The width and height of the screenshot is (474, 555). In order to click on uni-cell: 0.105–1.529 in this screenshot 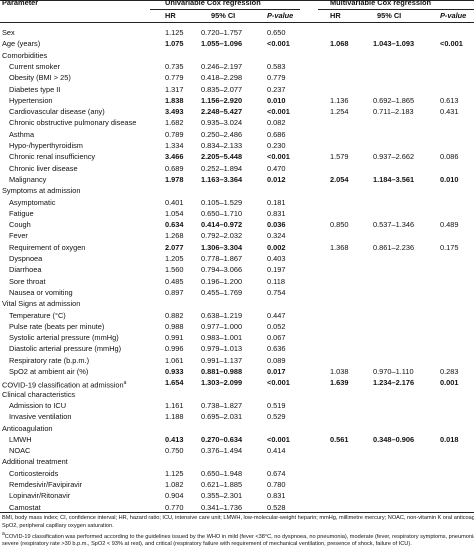, I will do `click(222, 202)`.